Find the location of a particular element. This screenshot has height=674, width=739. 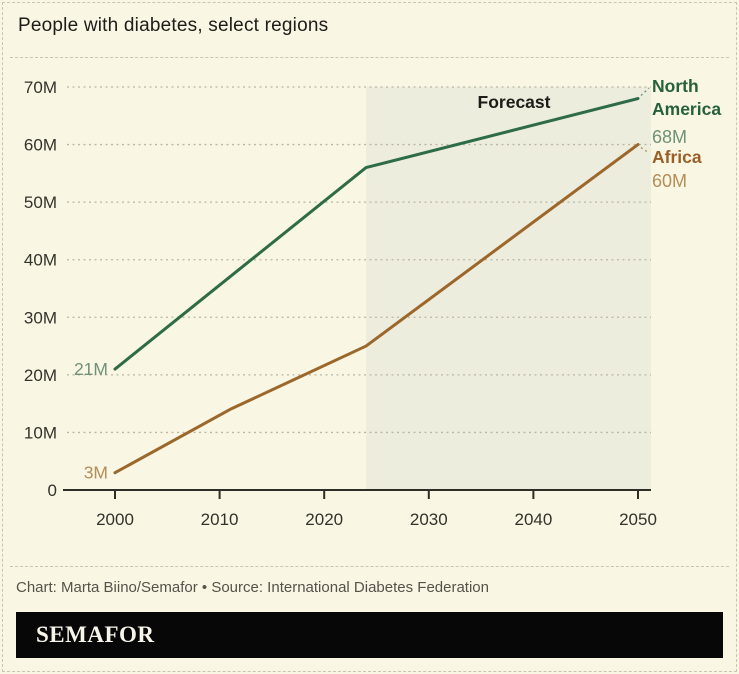

page-title: People with diabetes, select regions is located at coordinates (173, 25).